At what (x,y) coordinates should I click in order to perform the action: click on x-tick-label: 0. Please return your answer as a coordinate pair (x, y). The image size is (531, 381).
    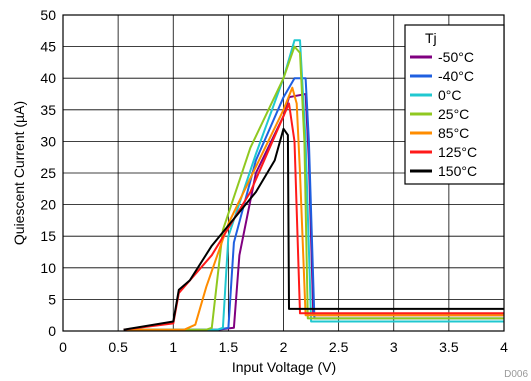
    Looking at the image, I should click on (63, 347).